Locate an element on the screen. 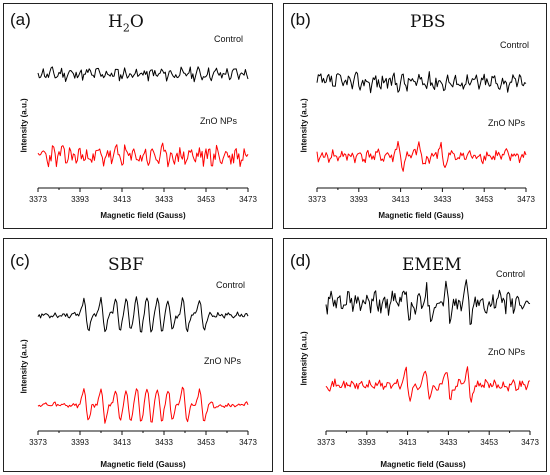 The height and width of the screenshot is (475, 550). panel-title: PBS is located at coordinates (428, 23).